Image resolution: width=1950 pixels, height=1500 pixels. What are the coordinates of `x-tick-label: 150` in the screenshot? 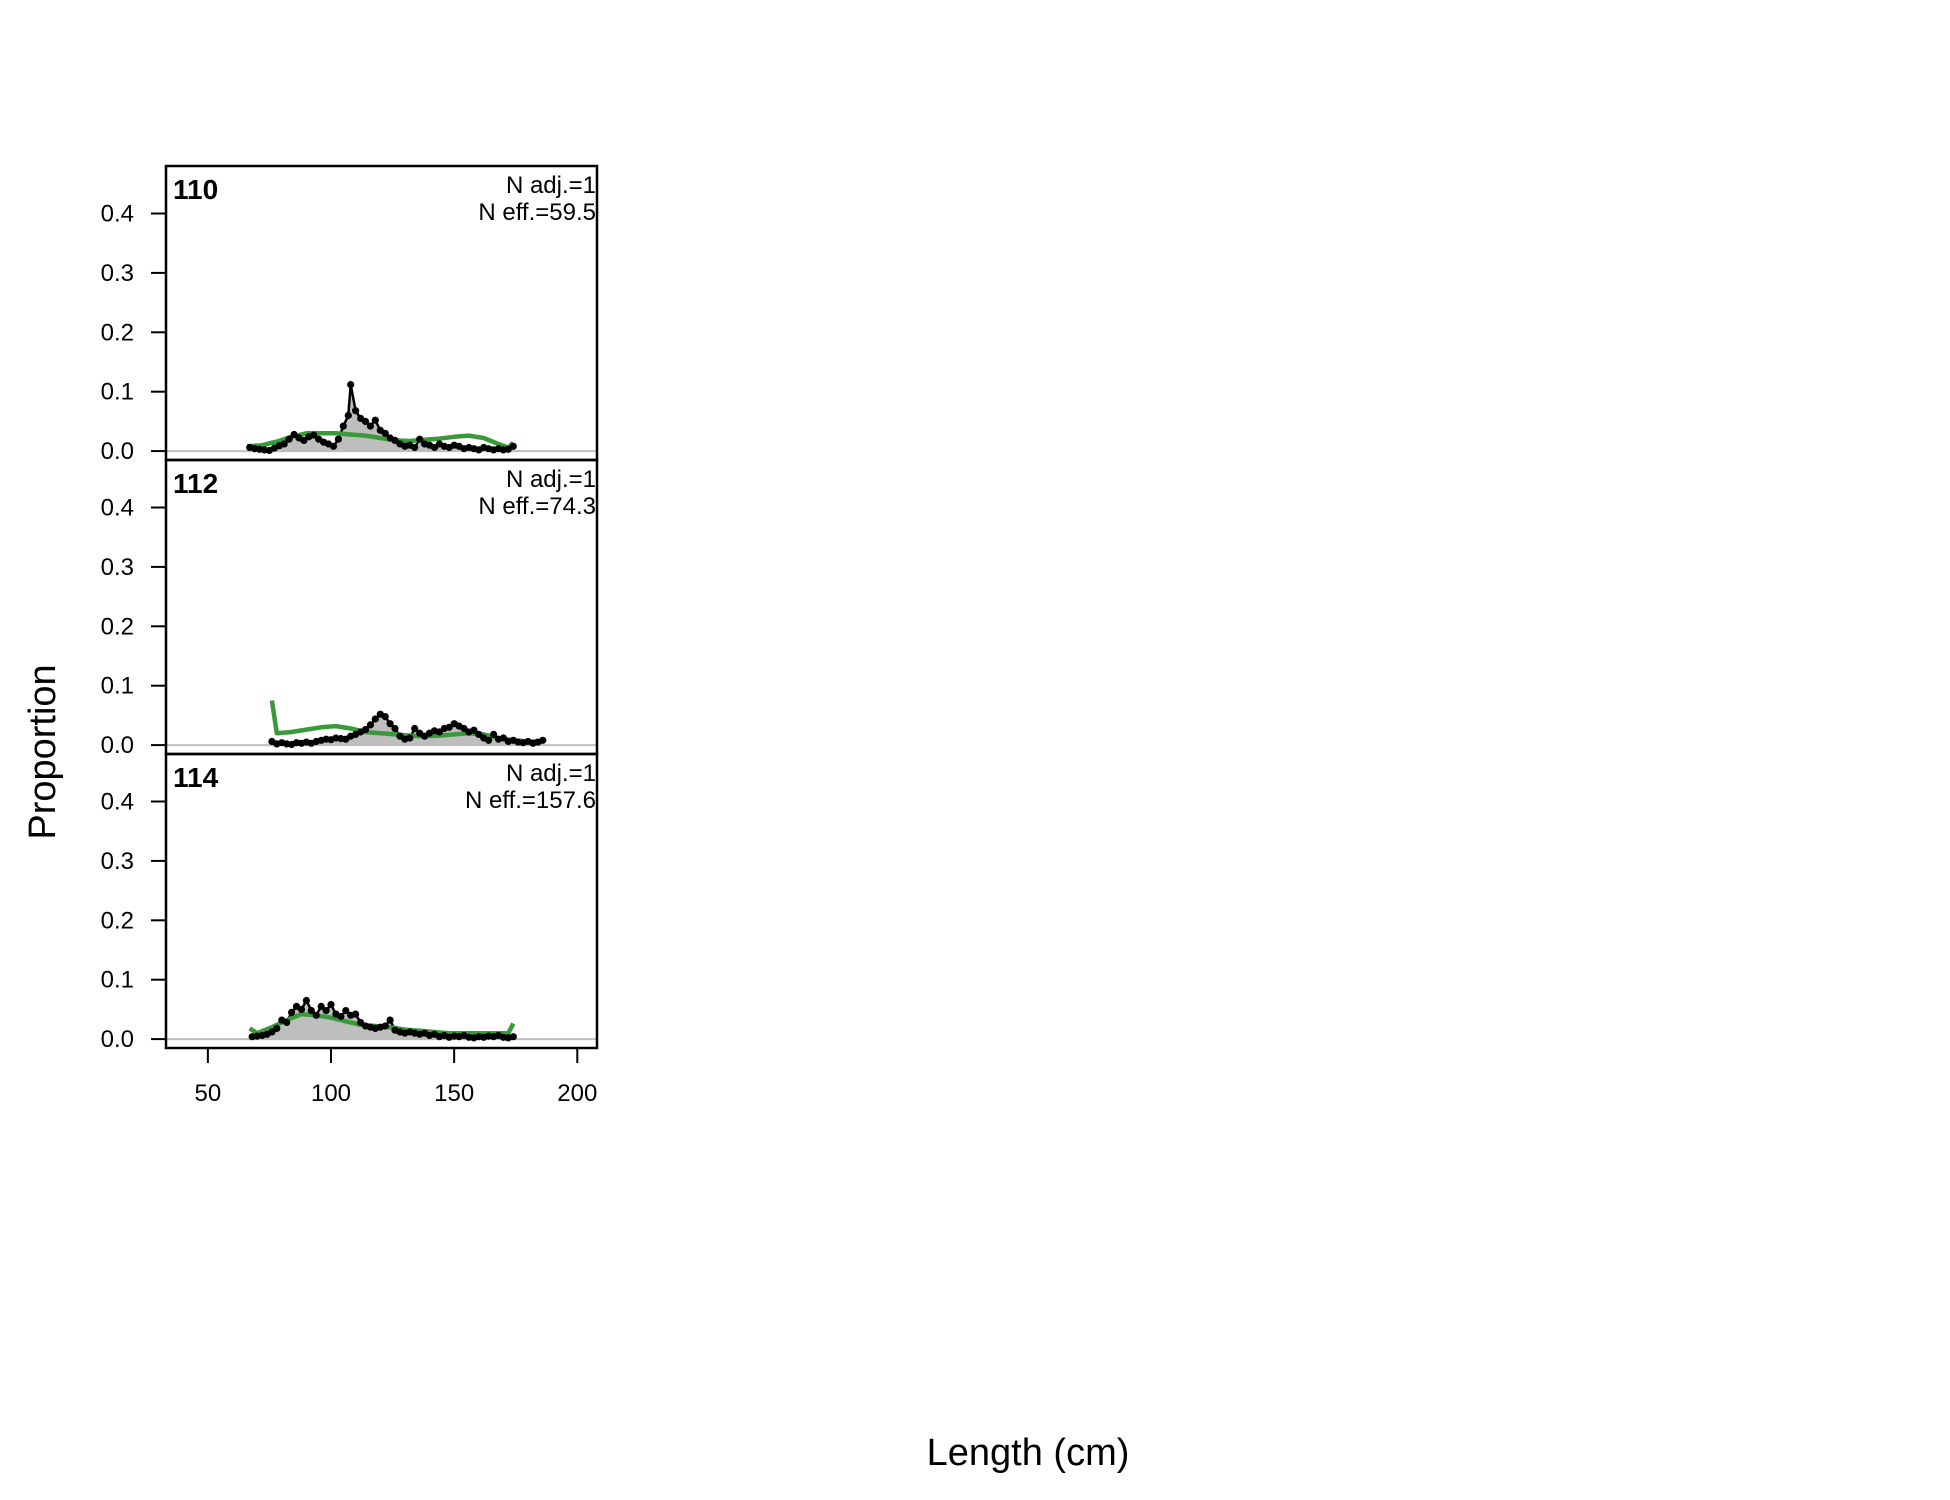 It's located at (454, 1093).